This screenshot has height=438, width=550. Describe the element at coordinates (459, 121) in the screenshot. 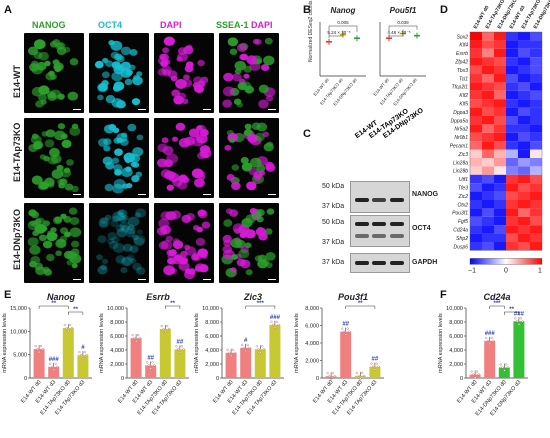

I see `heatmap-gene-label: Dppa5a` at that location.